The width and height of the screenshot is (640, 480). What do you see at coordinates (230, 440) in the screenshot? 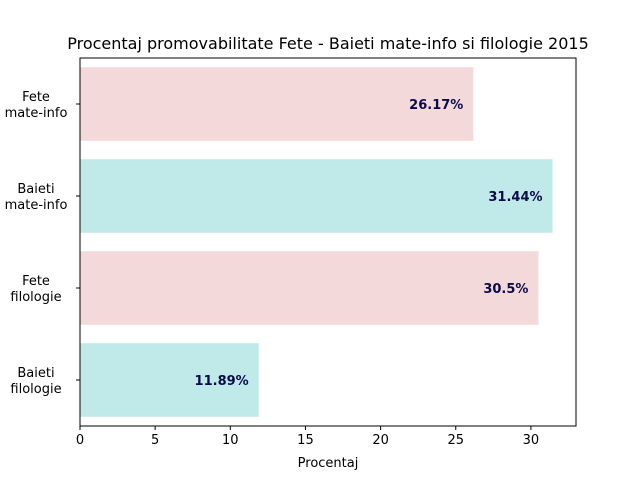
I see `x-tick-label: 10` at bounding box center [230, 440].